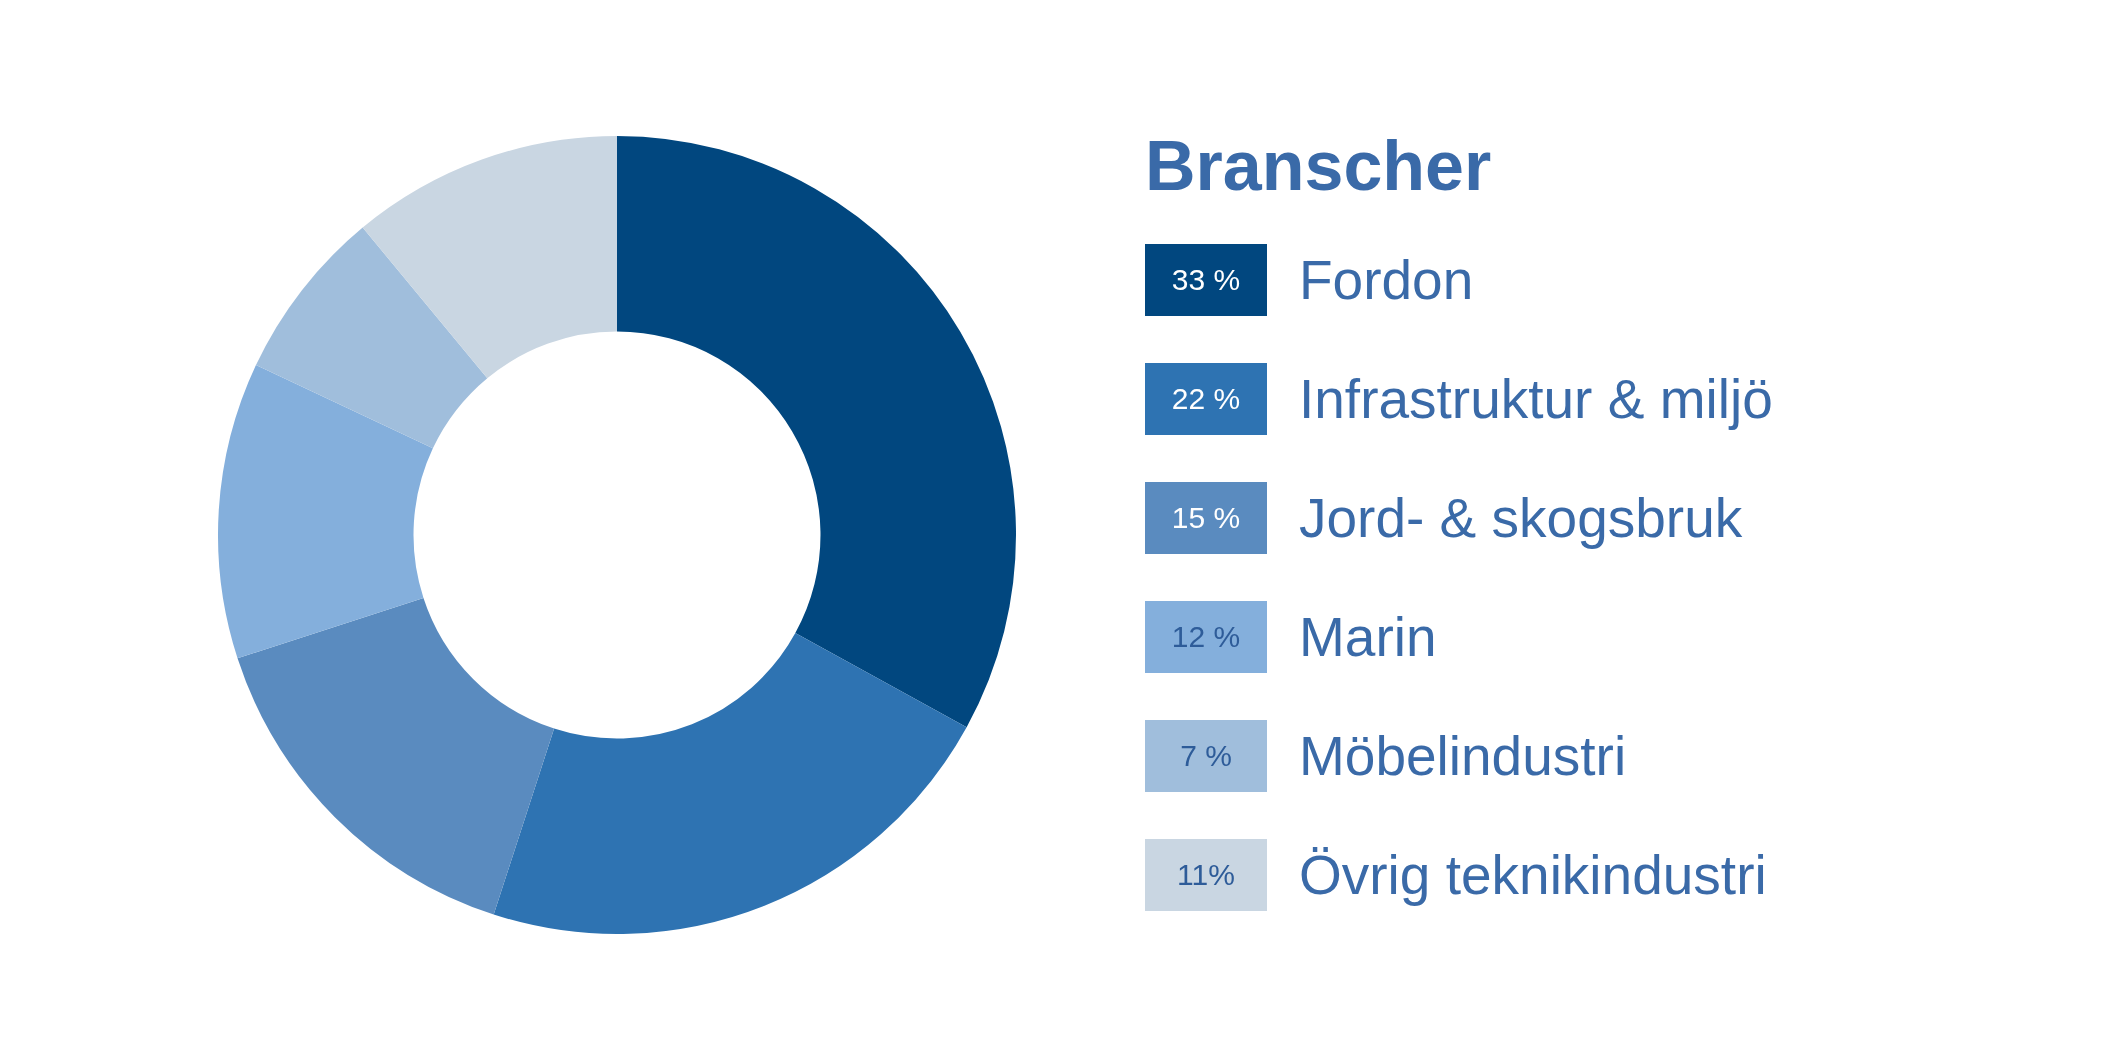 The image size is (2114, 1039). What do you see at coordinates (1463, 756) in the screenshot?
I see `legend-label: Möbelindustri` at bounding box center [1463, 756].